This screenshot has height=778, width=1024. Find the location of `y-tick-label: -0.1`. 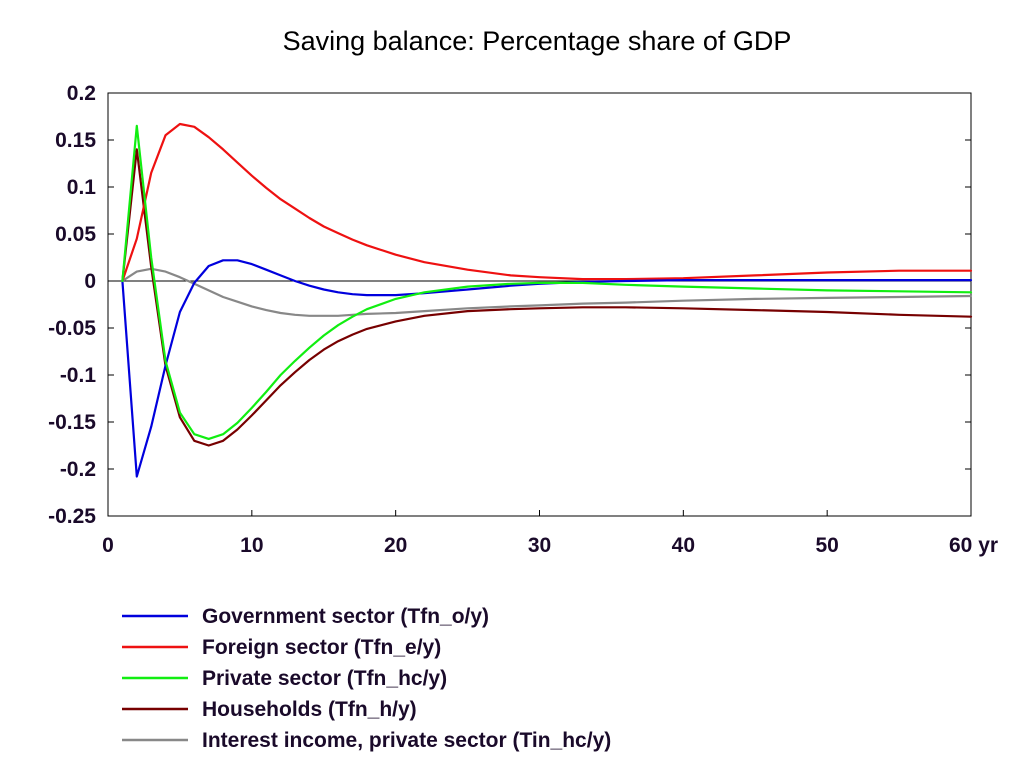

y-tick-label: -0.1 is located at coordinates (78, 375).